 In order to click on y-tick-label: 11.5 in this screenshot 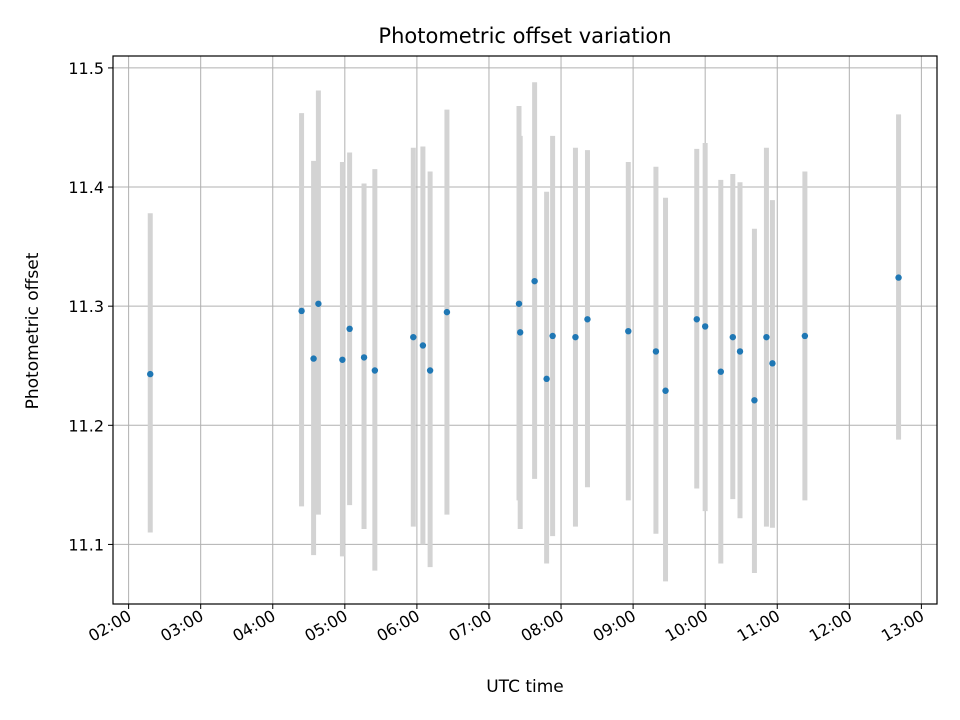, I will do `click(86, 68)`.